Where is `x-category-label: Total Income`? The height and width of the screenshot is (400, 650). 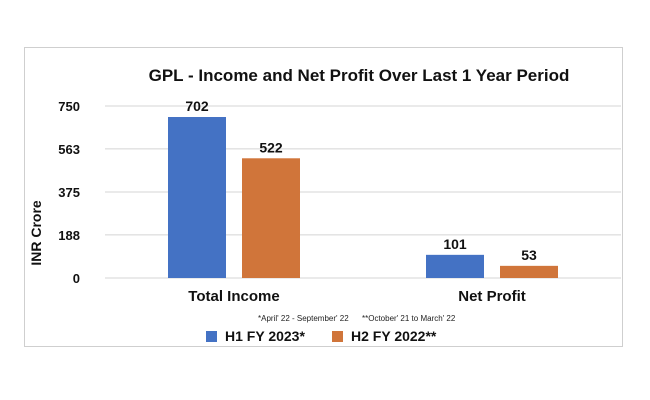 x-category-label: Total Income is located at coordinates (233, 296).